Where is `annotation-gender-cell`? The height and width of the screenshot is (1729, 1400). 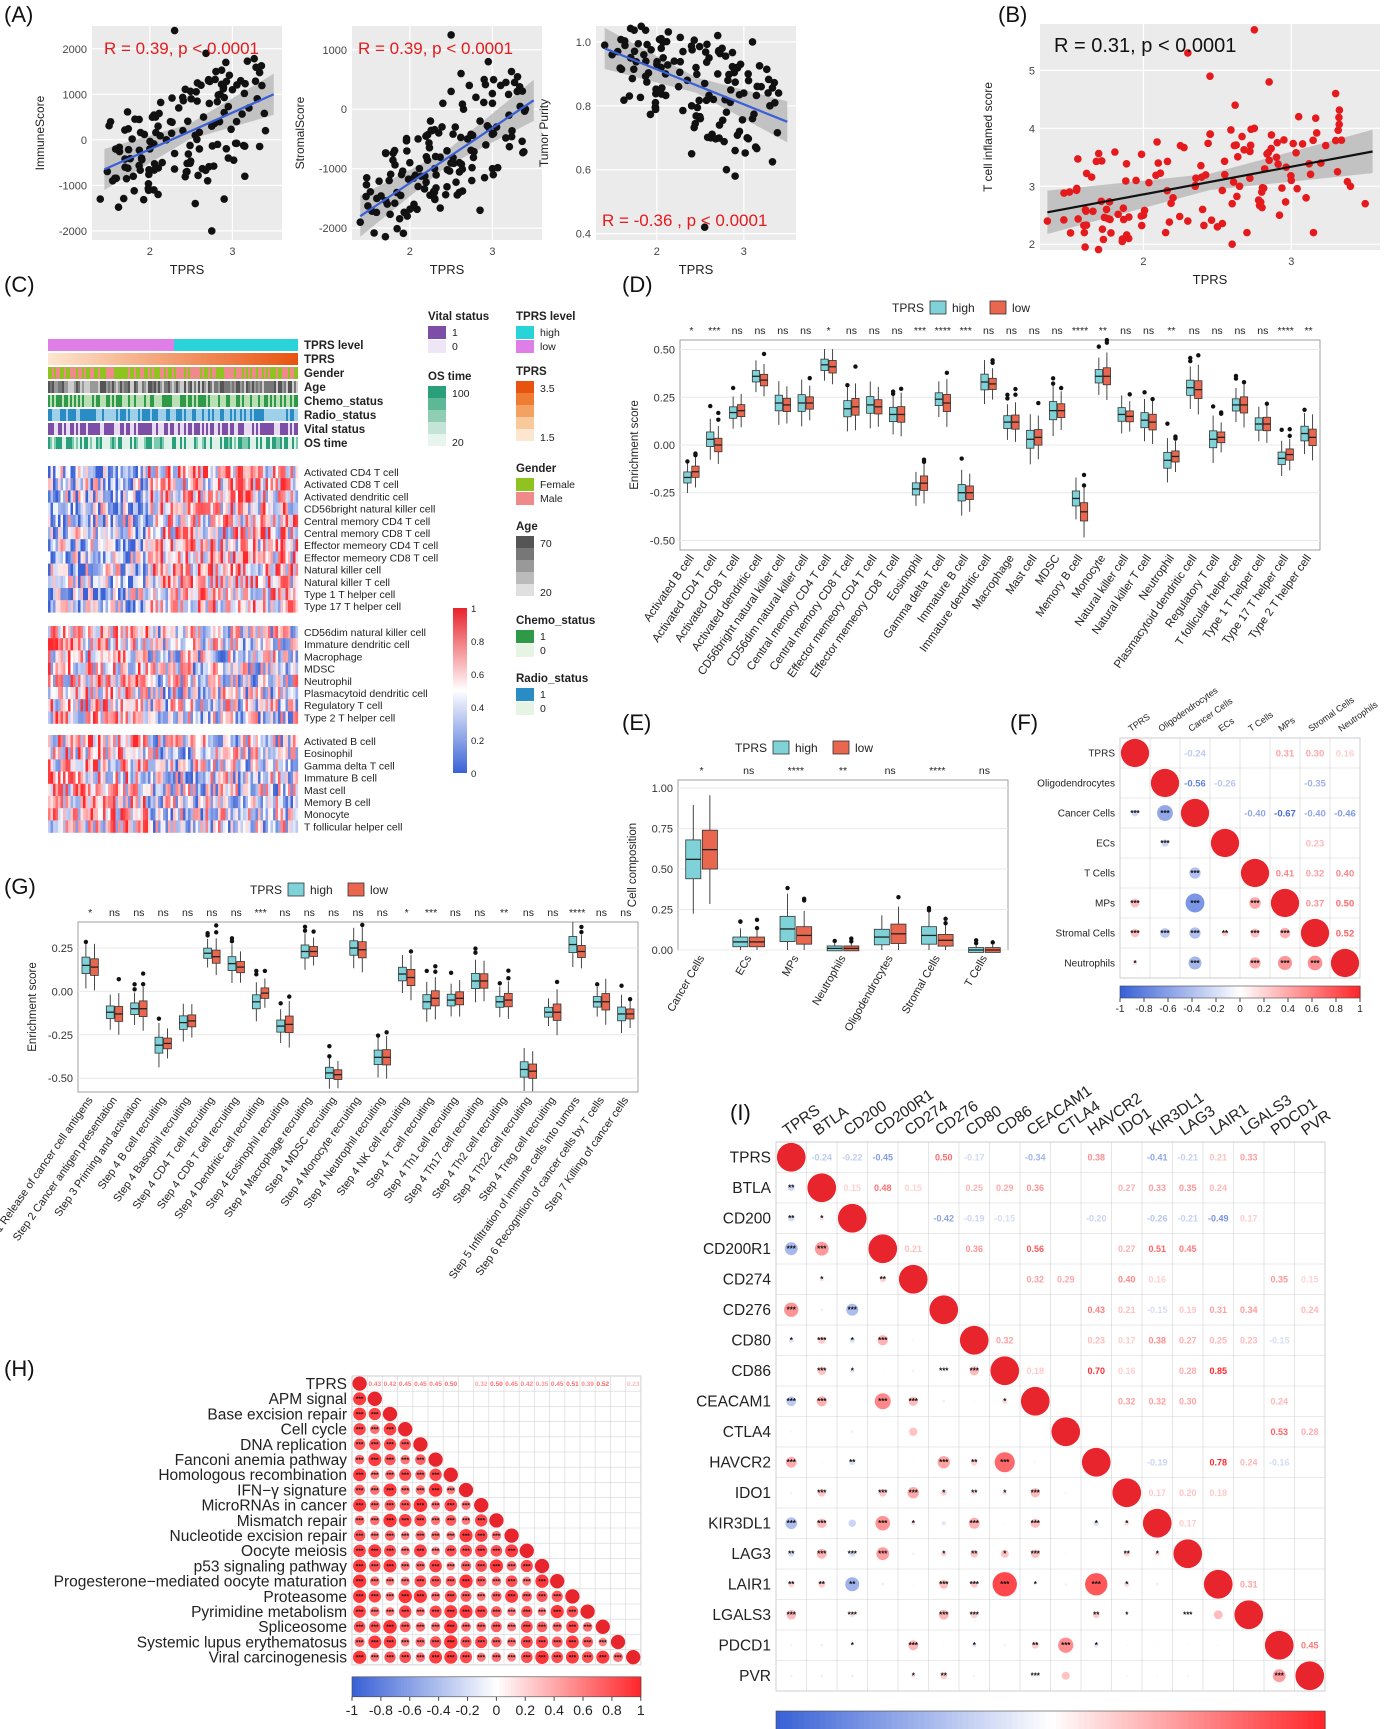 annotation-gender-cell is located at coordinates (125, 373).